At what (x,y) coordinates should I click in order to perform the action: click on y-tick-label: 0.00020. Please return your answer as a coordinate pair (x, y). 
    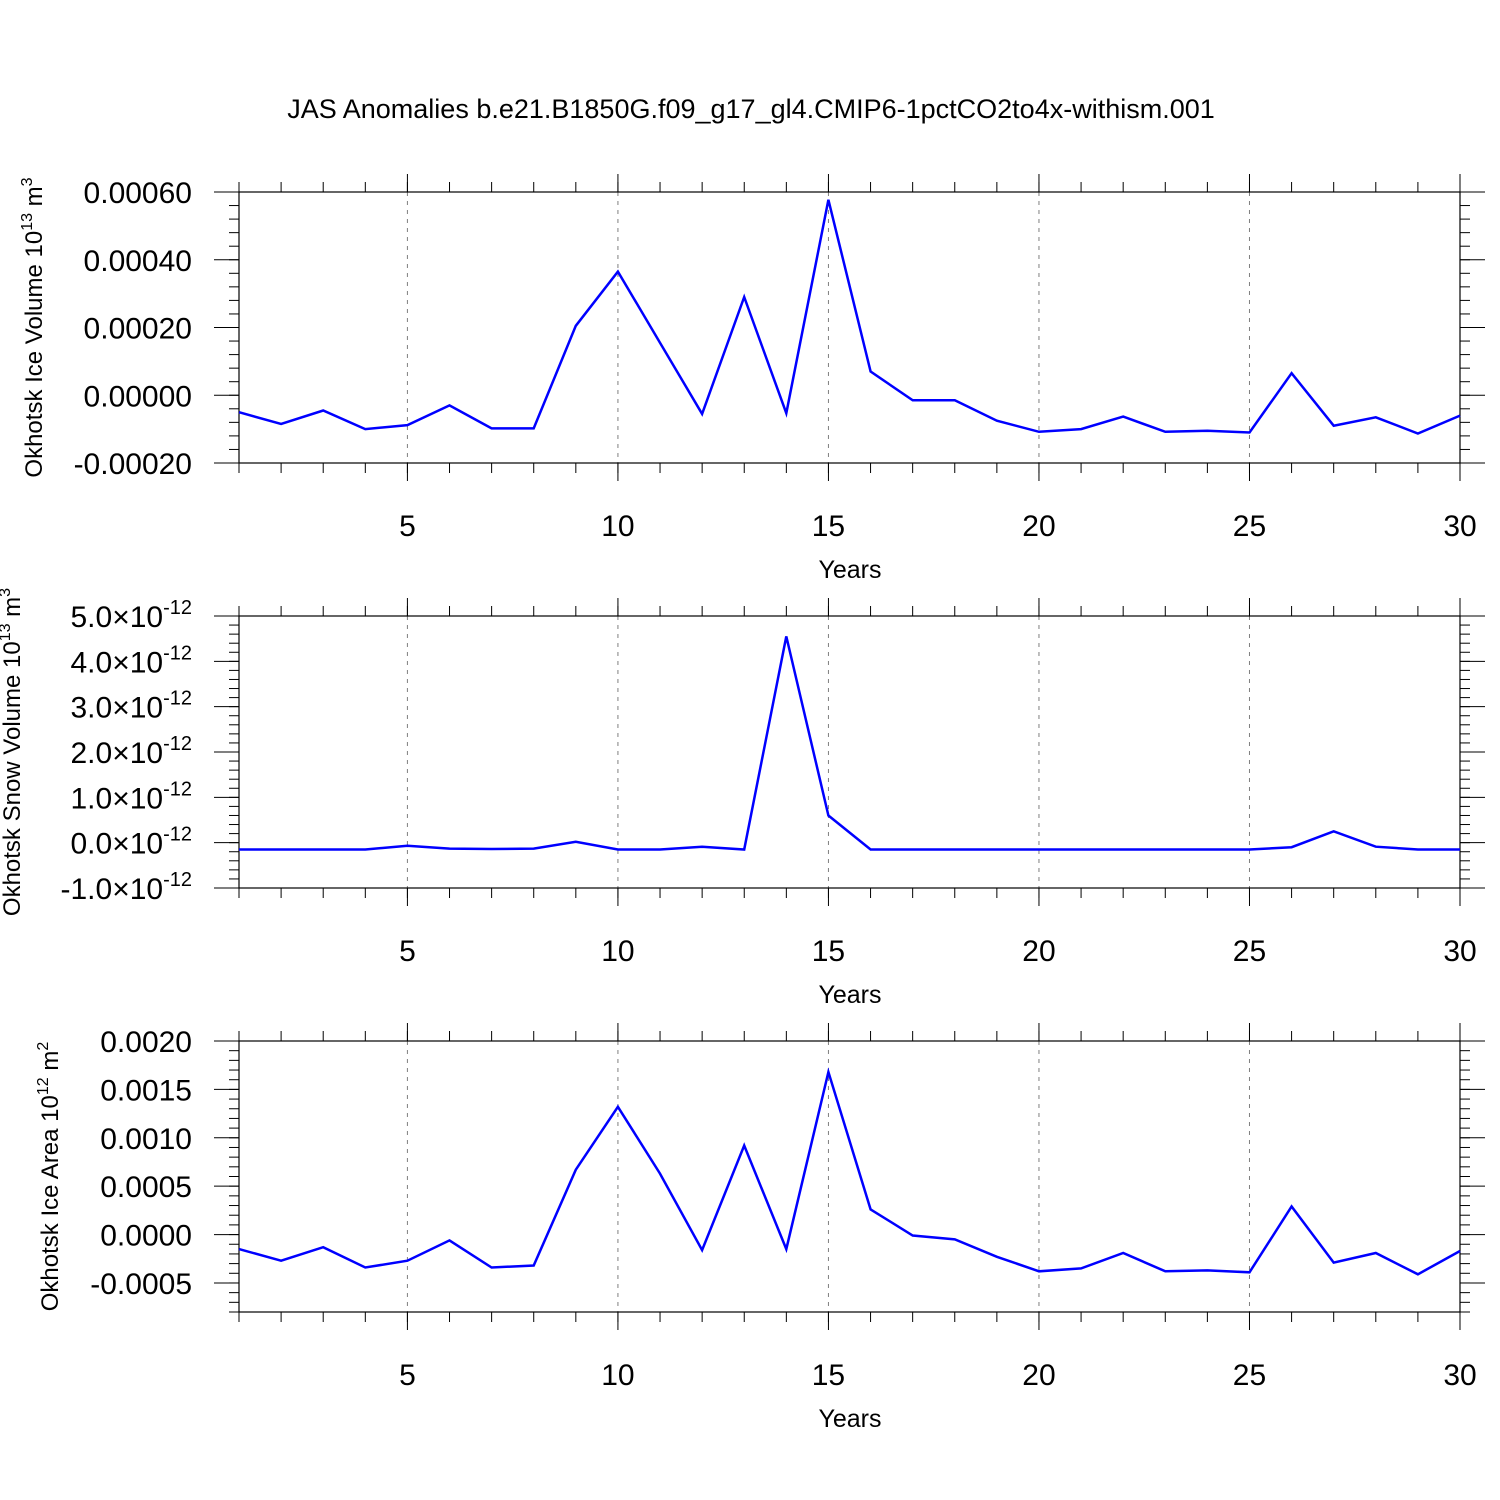
    Looking at the image, I should click on (138, 329).